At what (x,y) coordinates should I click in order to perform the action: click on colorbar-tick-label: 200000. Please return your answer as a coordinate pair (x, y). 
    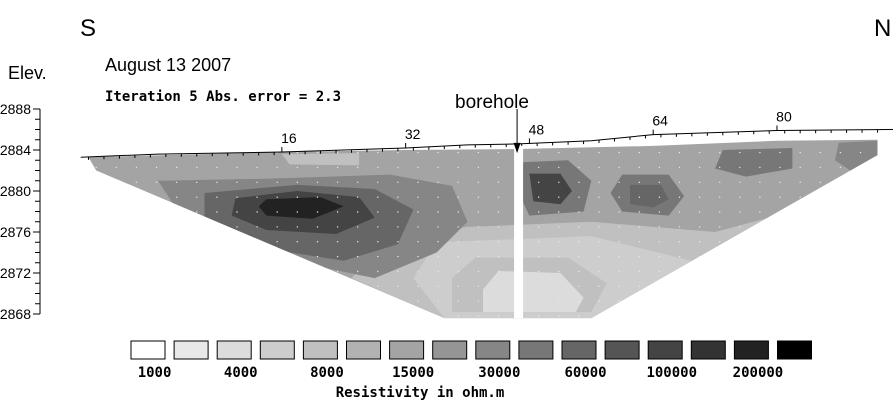
    Looking at the image, I should click on (758, 373).